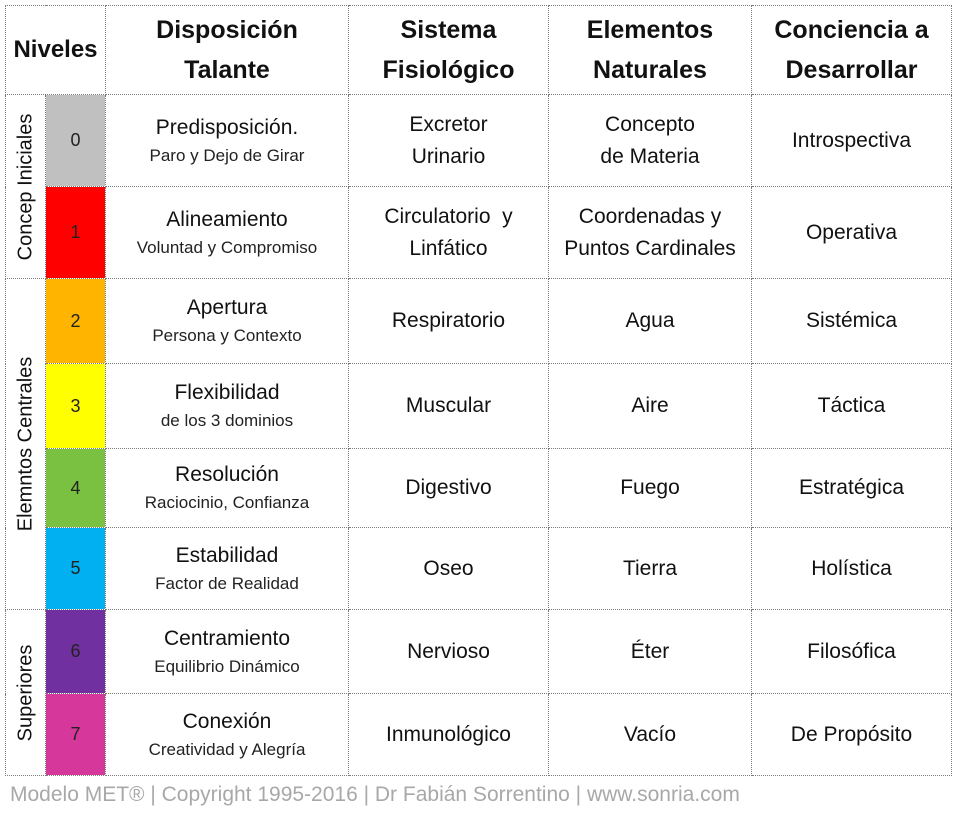  I want to click on disposicion-cell: Predisposición. Paro y Dejo de Girar, so click(227, 140).